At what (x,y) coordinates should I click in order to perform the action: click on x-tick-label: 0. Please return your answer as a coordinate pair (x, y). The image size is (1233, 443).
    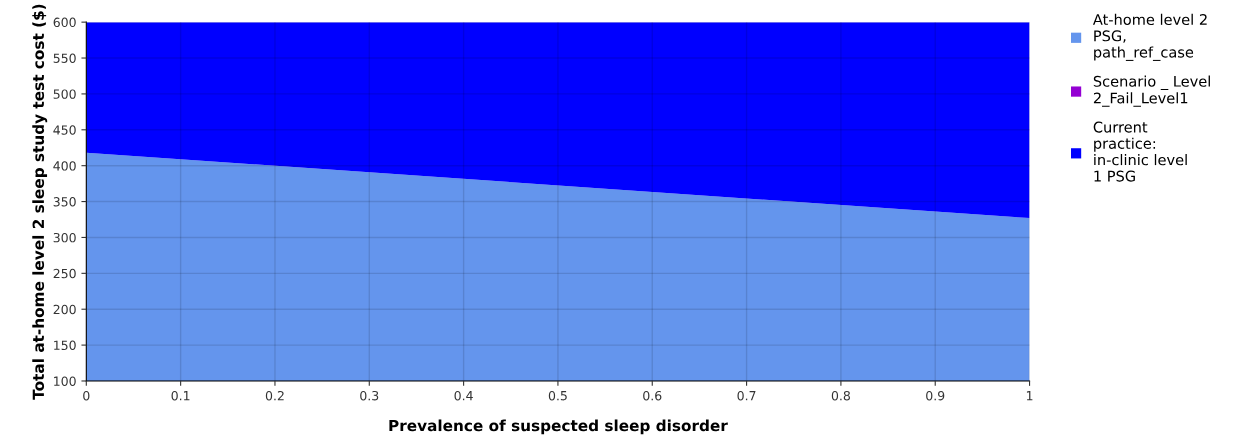
    Looking at the image, I should click on (86, 395).